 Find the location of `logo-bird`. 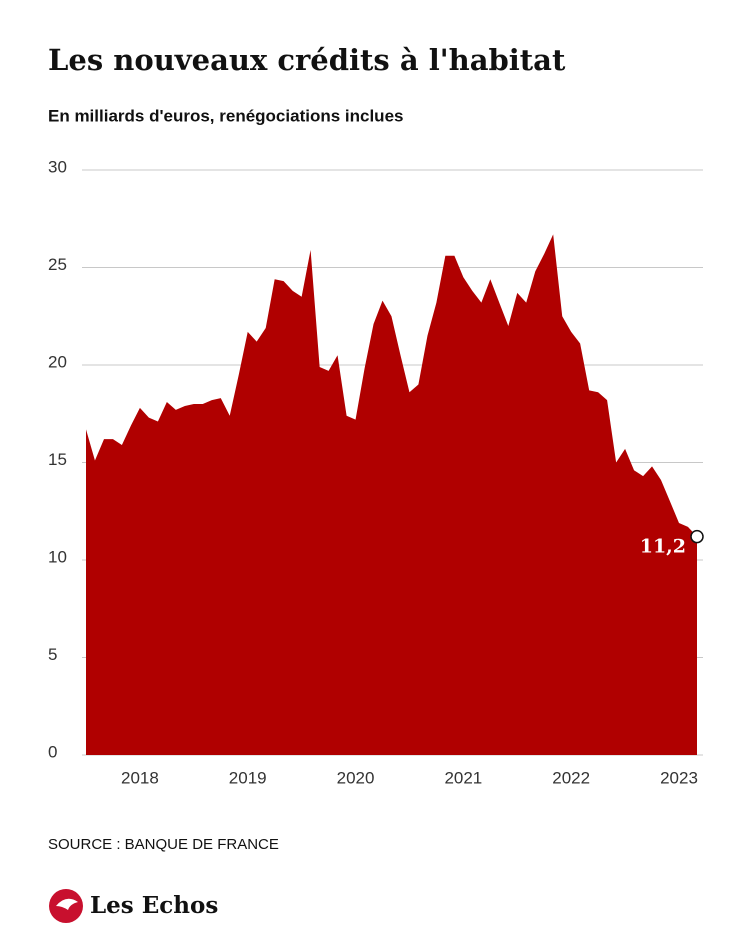

logo-bird is located at coordinates (67, 904).